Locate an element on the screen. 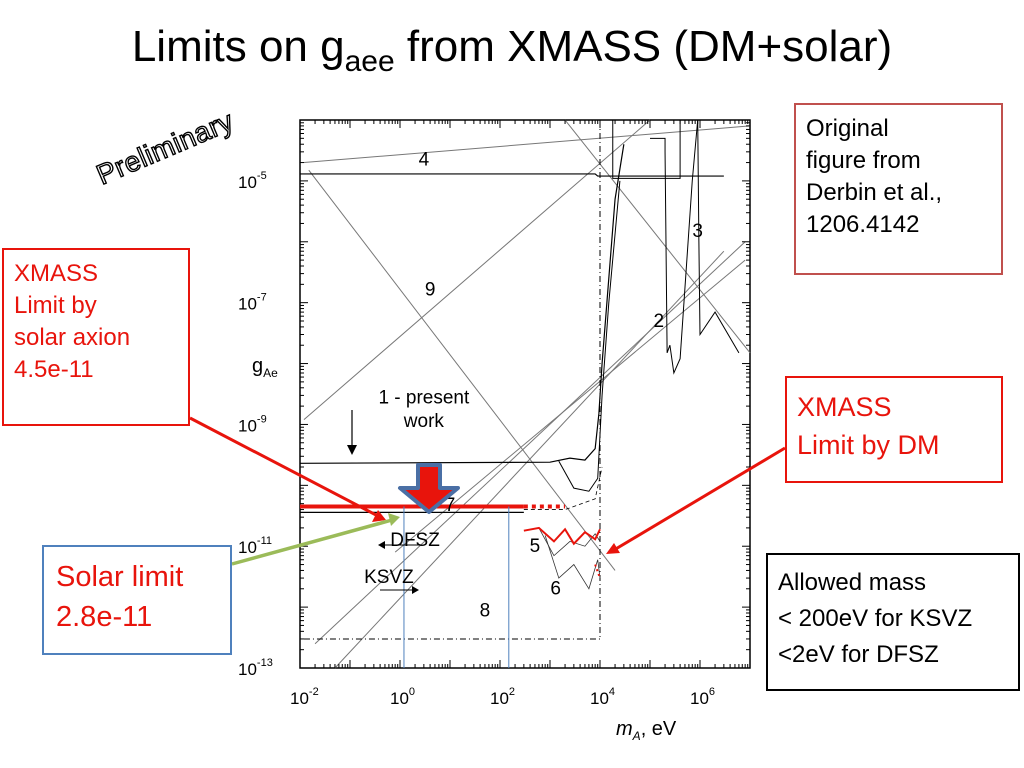 This screenshot has width=1024, height=768. x-tick-label: 10⁶ is located at coordinates (702, 697).